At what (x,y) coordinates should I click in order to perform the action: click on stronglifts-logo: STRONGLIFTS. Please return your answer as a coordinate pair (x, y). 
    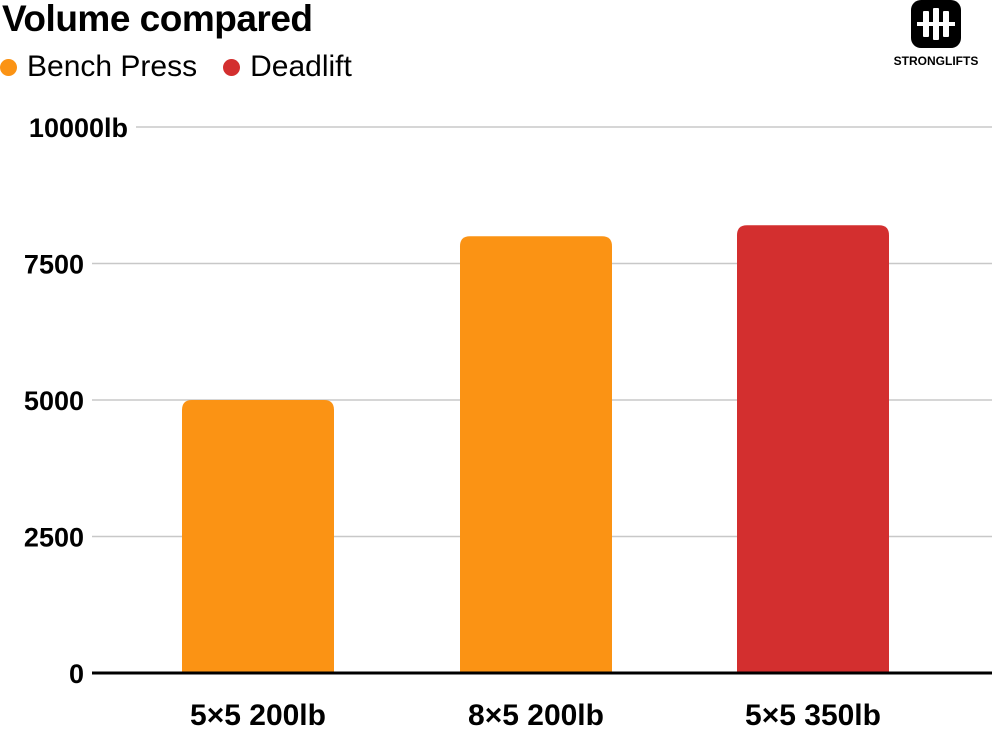
    Looking at the image, I should click on (936, 34).